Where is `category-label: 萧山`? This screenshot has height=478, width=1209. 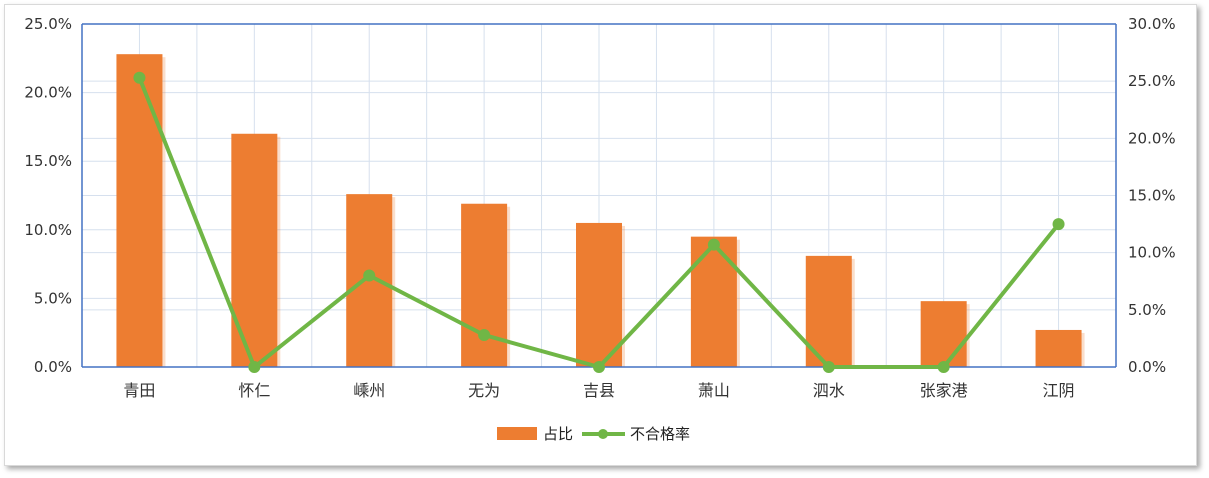 category-label: 萧山 is located at coordinates (714, 390).